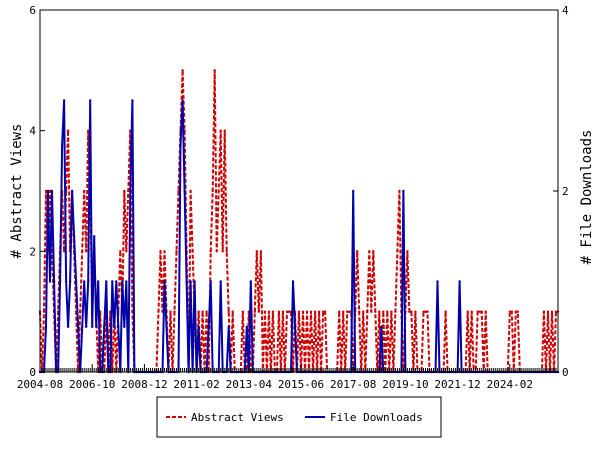 The height and width of the screenshot is (450, 600). Describe the element at coordinates (196, 384) in the screenshot. I see `x-tick-label: 2011-02` at that location.